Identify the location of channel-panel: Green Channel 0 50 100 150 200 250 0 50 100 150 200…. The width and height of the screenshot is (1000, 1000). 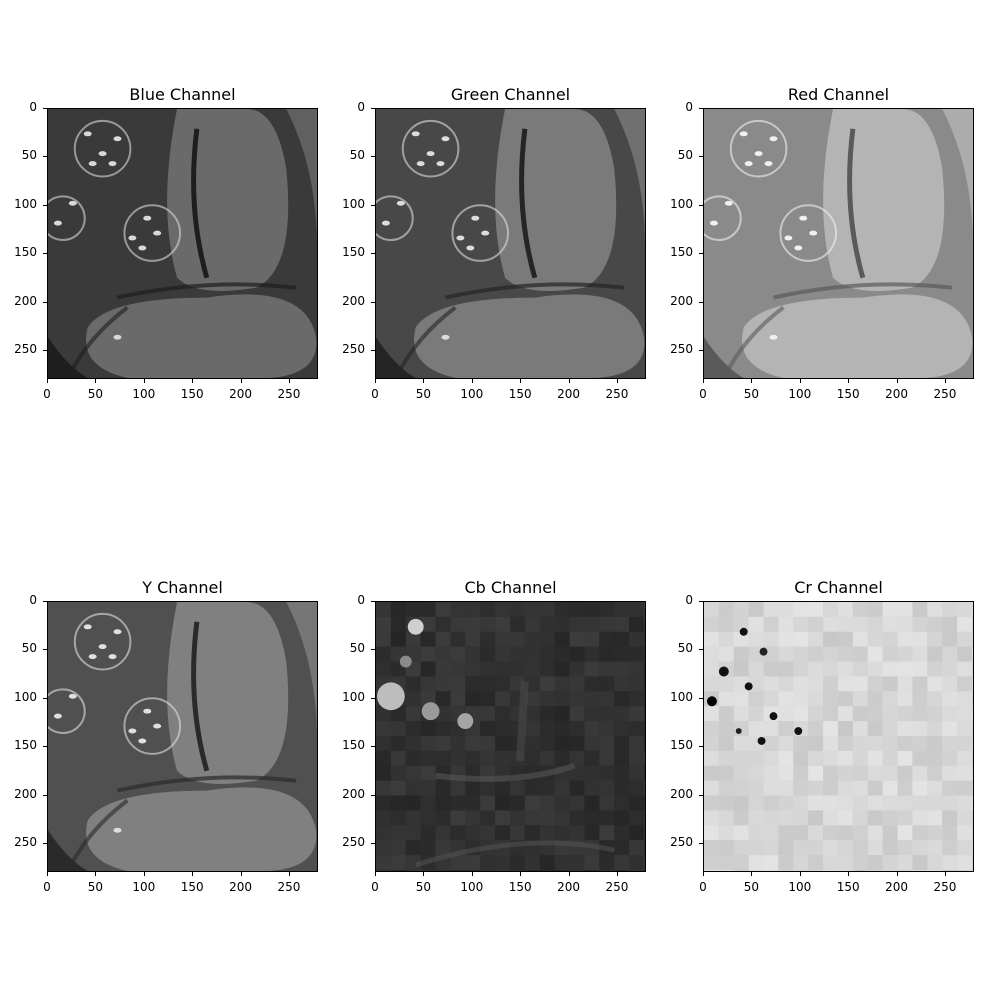
(494, 243).